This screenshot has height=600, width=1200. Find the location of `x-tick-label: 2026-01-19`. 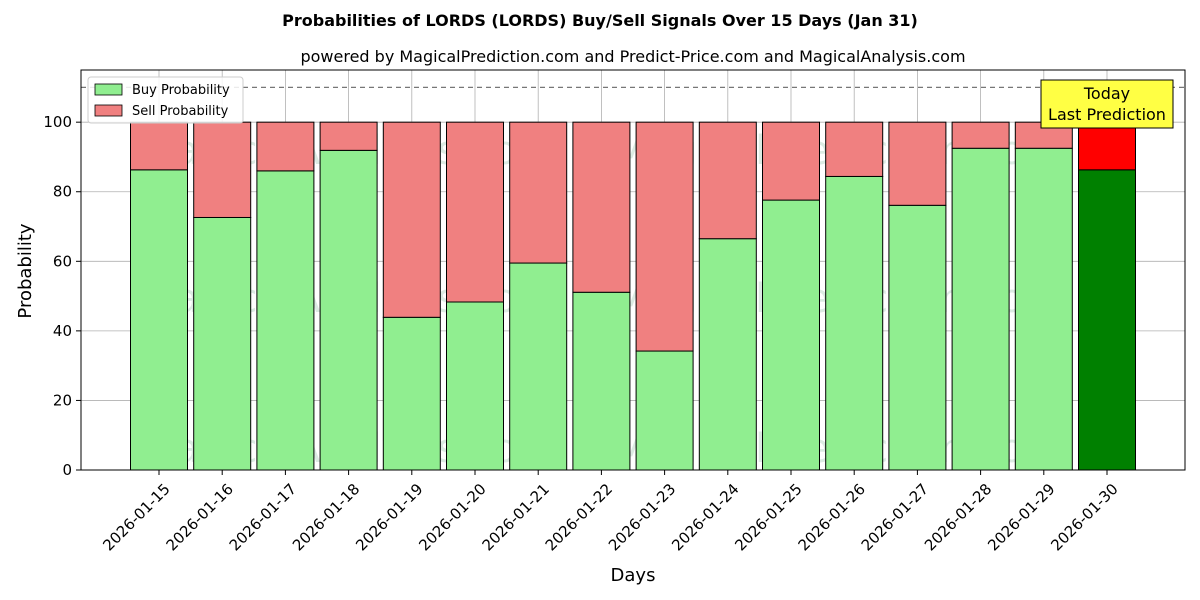

x-tick-label: 2026-01-19 is located at coordinates (389, 517).